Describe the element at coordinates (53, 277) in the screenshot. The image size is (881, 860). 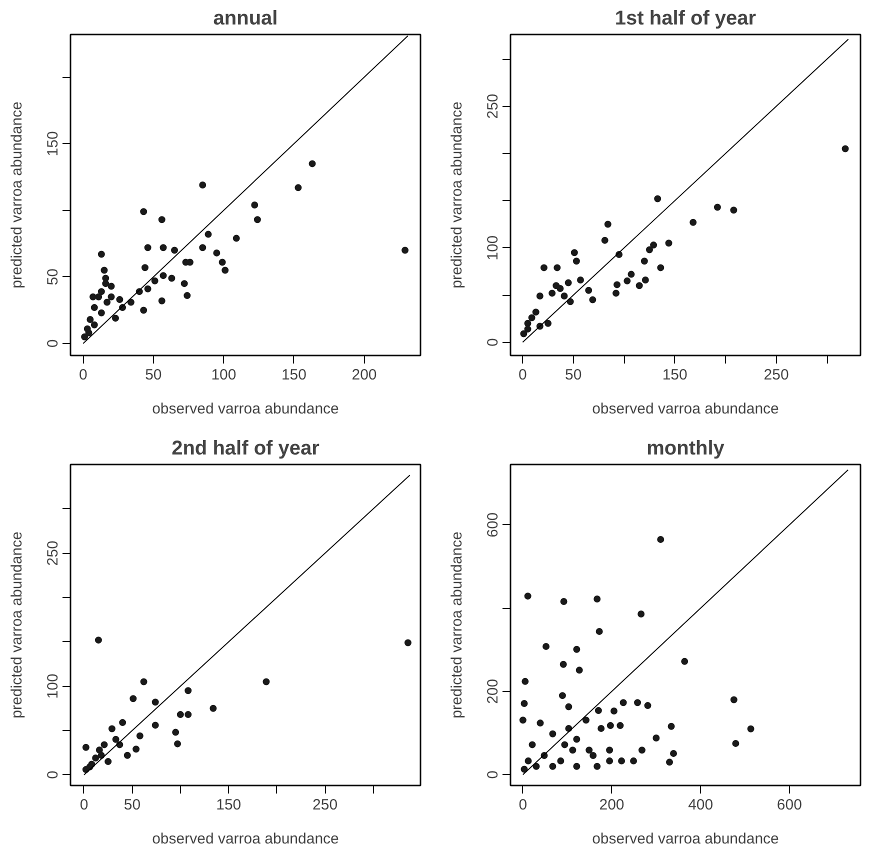
I see `y-tick-label: 50` at that location.